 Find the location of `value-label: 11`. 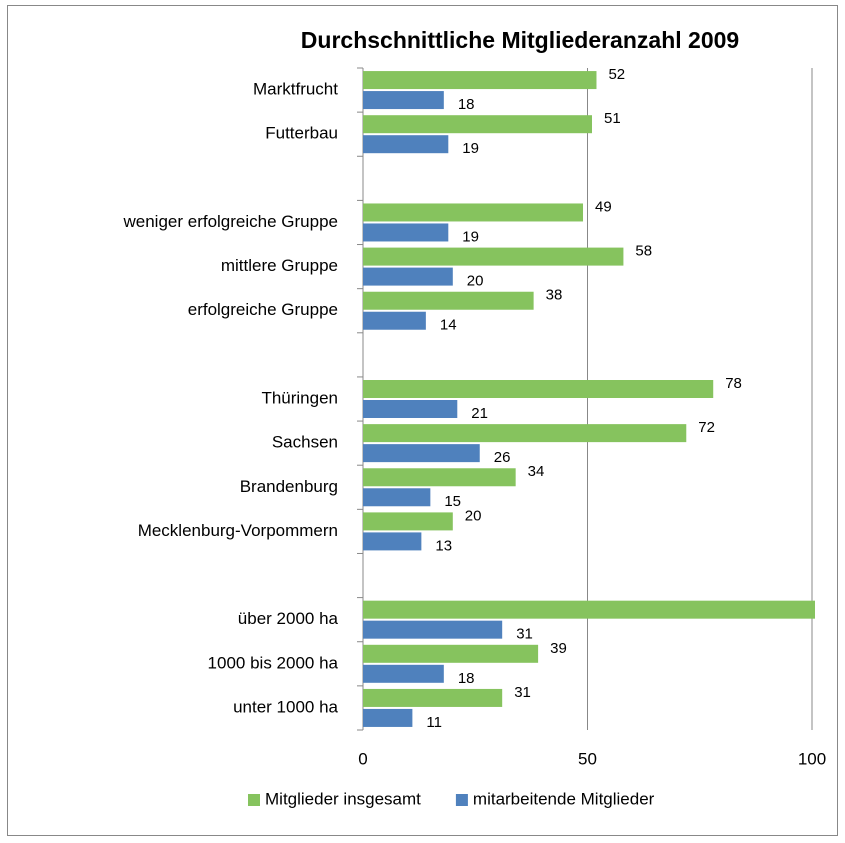

value-label: 11 is located at coordinates (434, 722).